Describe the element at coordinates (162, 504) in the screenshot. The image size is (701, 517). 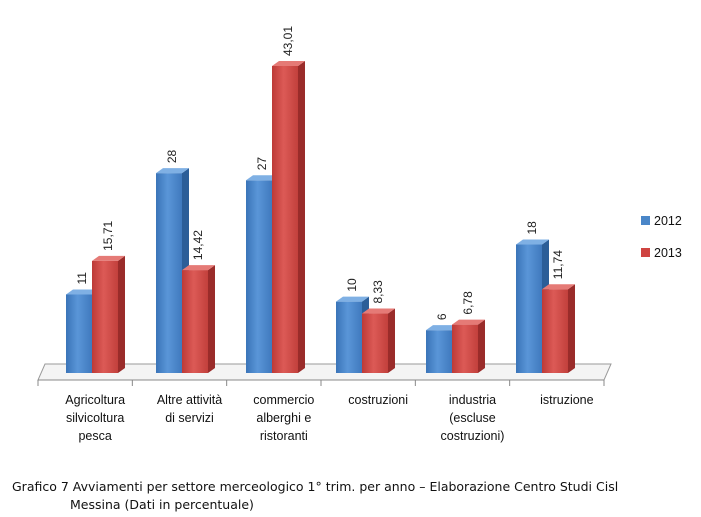
I see `caption-line-2: Messina (Dati in percentuale)` at that location.